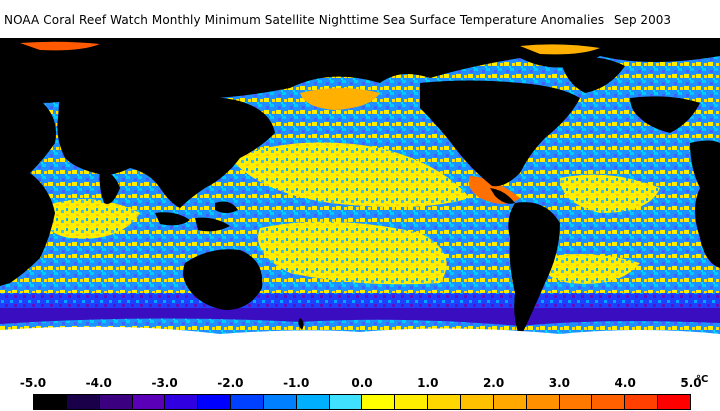 This screenshot has width=720, height=411. I want to click on legend-tick-label: 0.0, so click(362, 383).